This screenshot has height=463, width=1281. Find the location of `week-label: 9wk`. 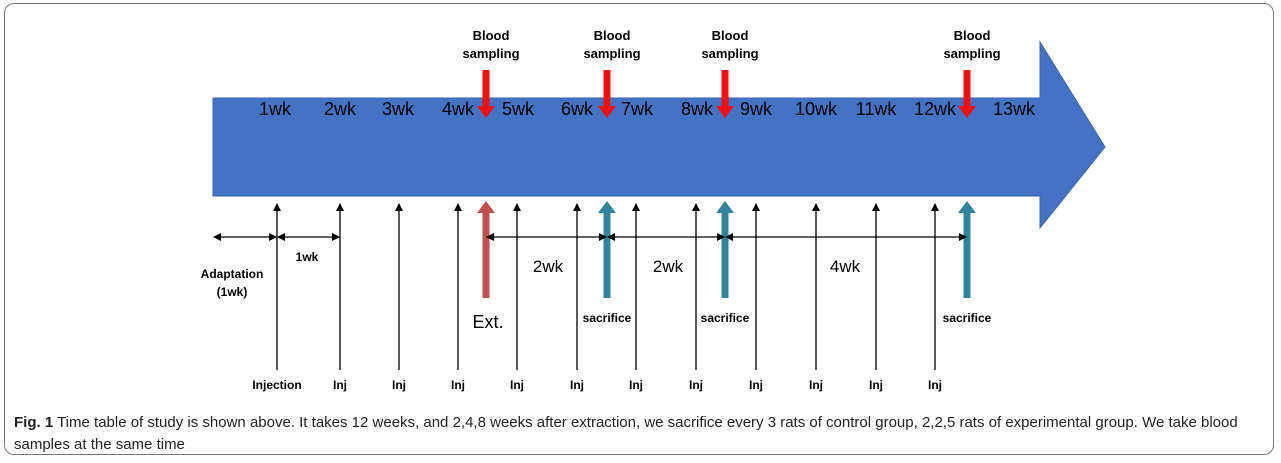

week-label: 9wk is located at coordinates (756, 109).